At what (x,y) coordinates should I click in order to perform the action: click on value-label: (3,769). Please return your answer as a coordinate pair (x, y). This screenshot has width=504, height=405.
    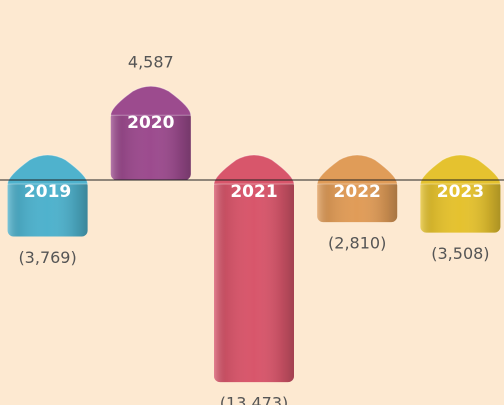
    Looking at the image, I should click on (47, 257).